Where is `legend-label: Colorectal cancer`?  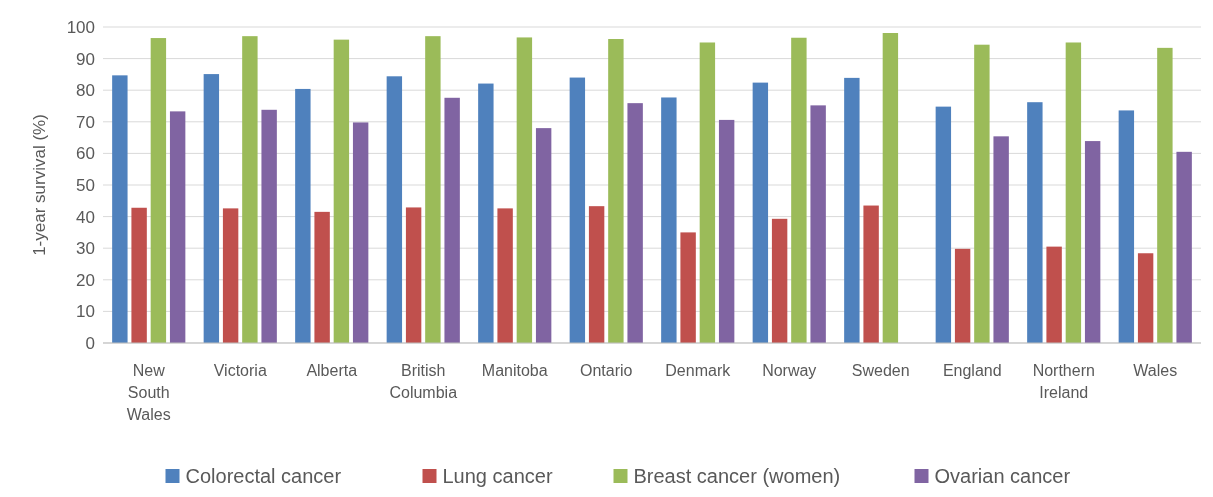 legend-label: Colorectal cancer is located at coordinates (263, 476).